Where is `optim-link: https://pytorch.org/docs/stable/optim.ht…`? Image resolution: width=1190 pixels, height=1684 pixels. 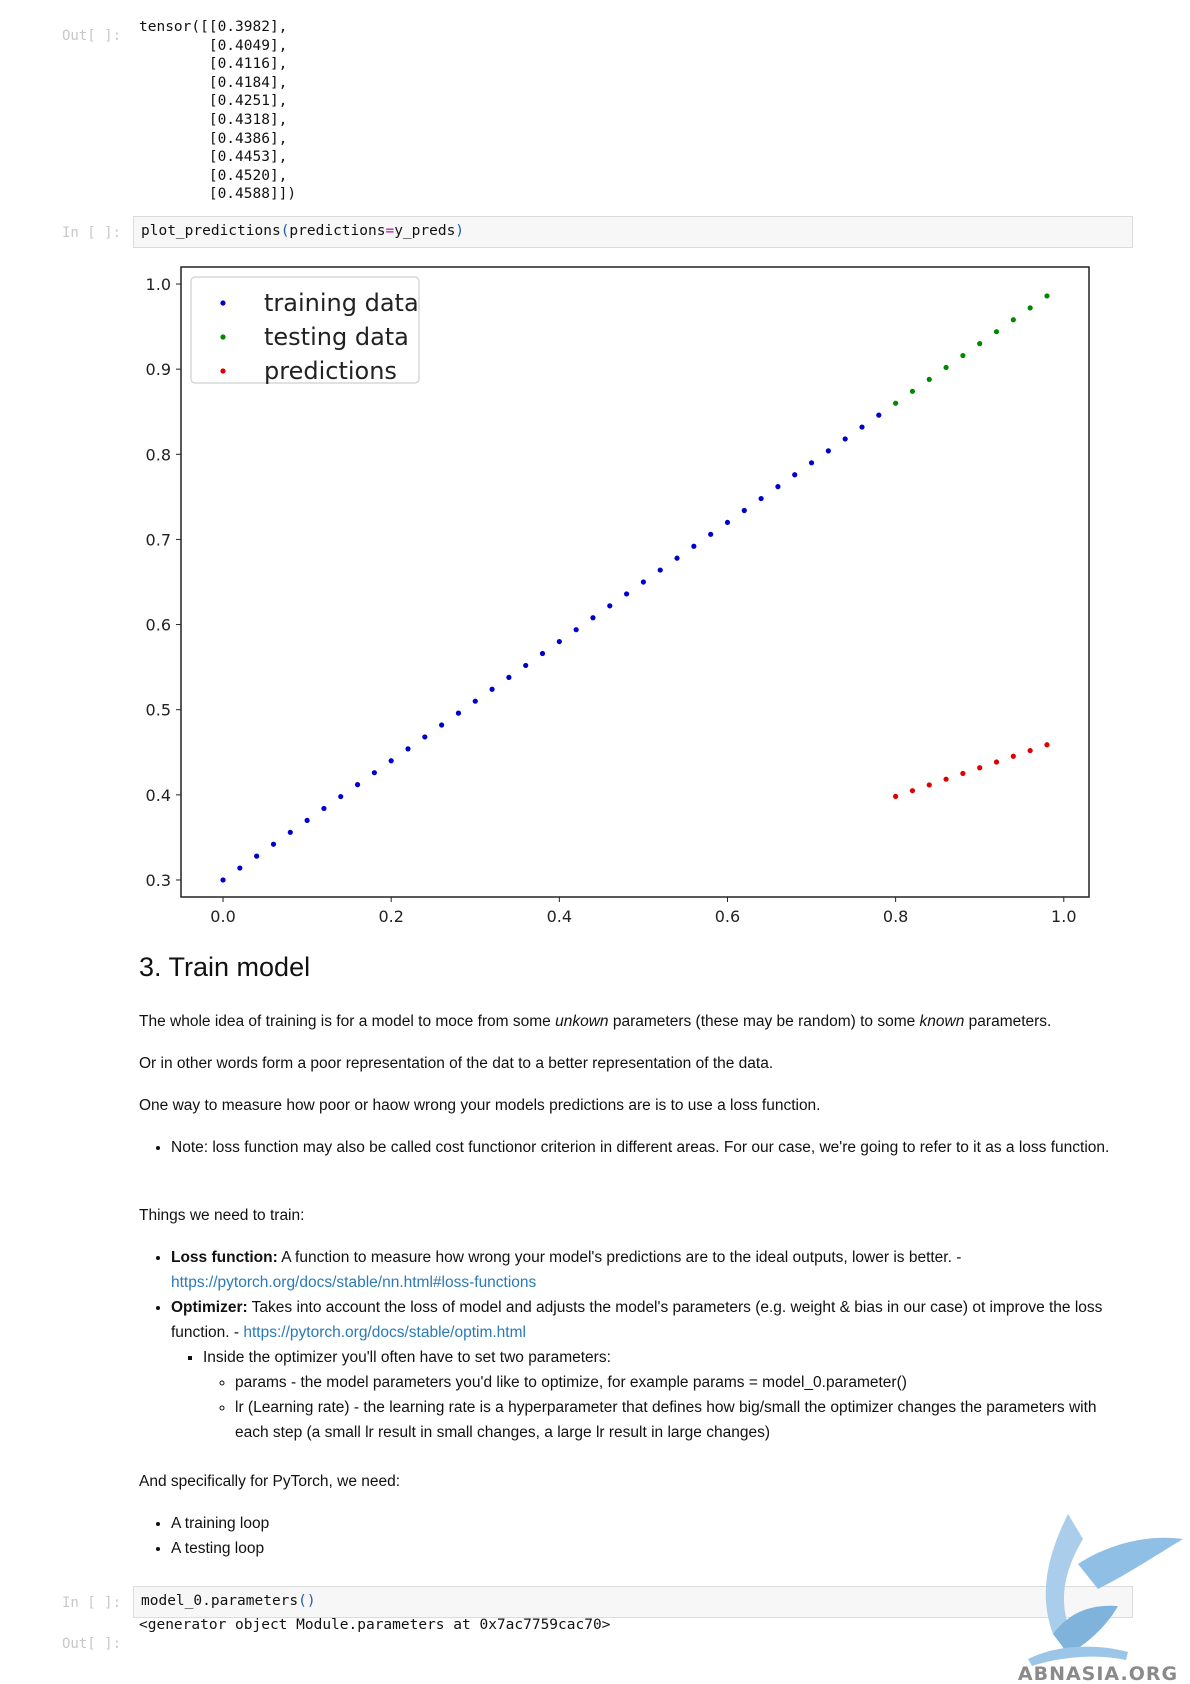 optim-link: https://pytorch.org/docs/stable/optim.ht… is located at coordinates (384, 1332).